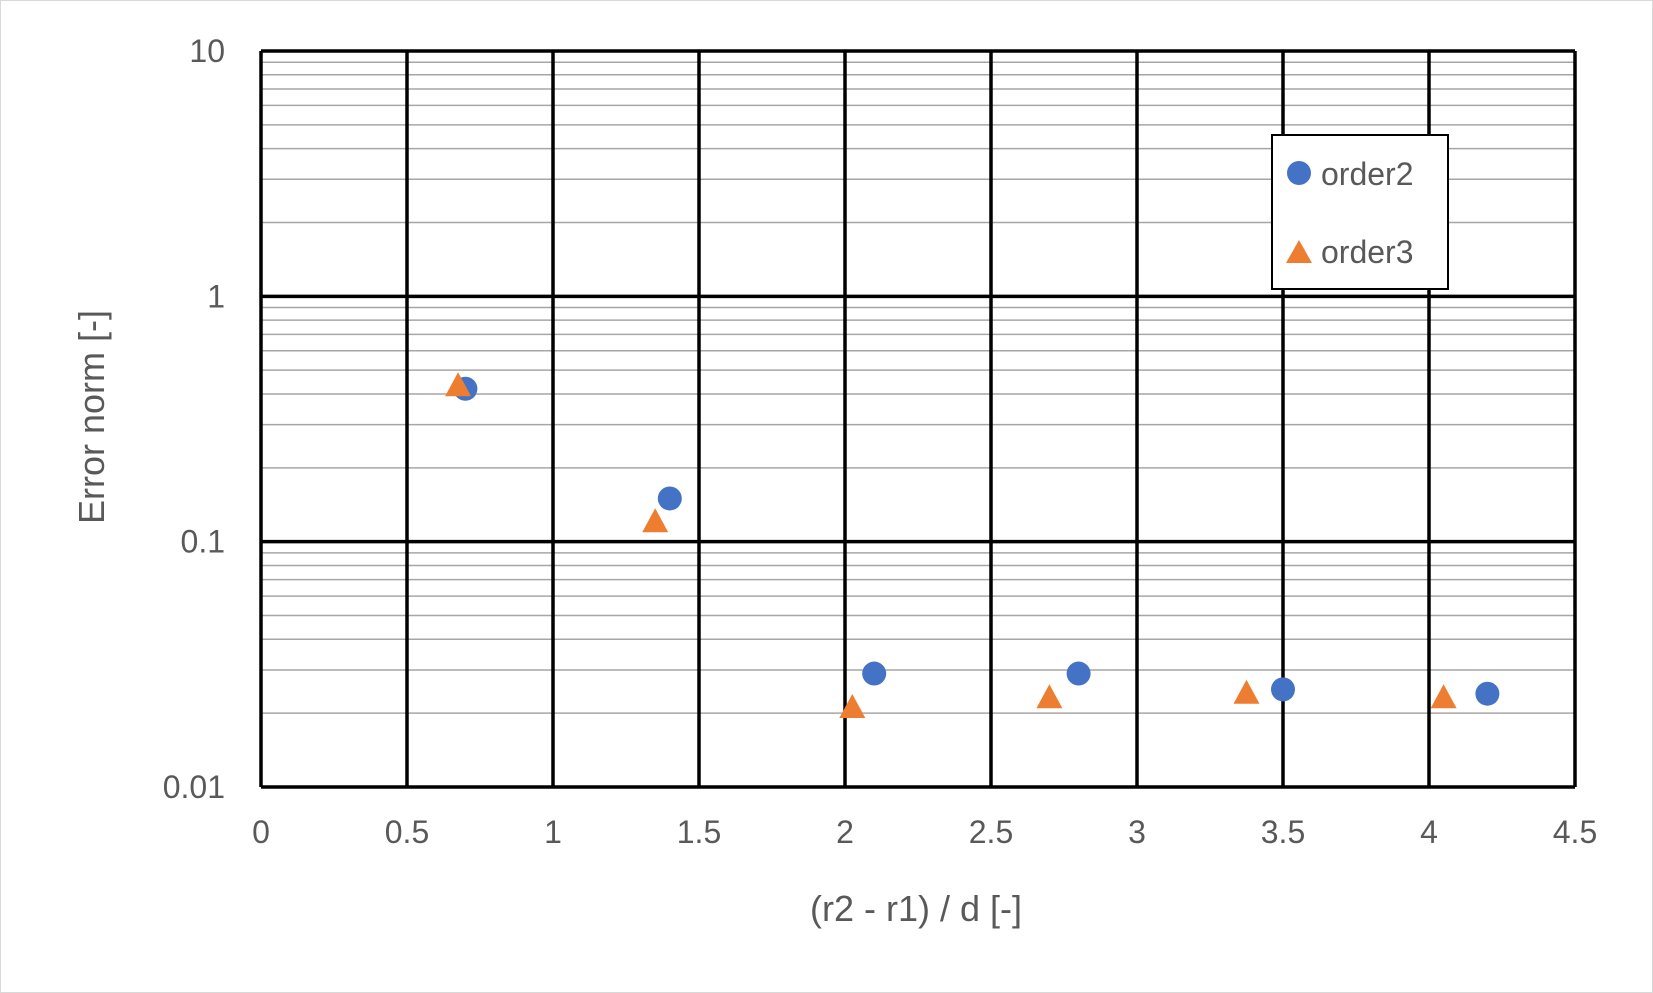 The image size is (1653, 993). What do you see at coordinates (845, 832) in the screenshot?
I see `x-tick-label: 2` at bounding box center [845, 832].